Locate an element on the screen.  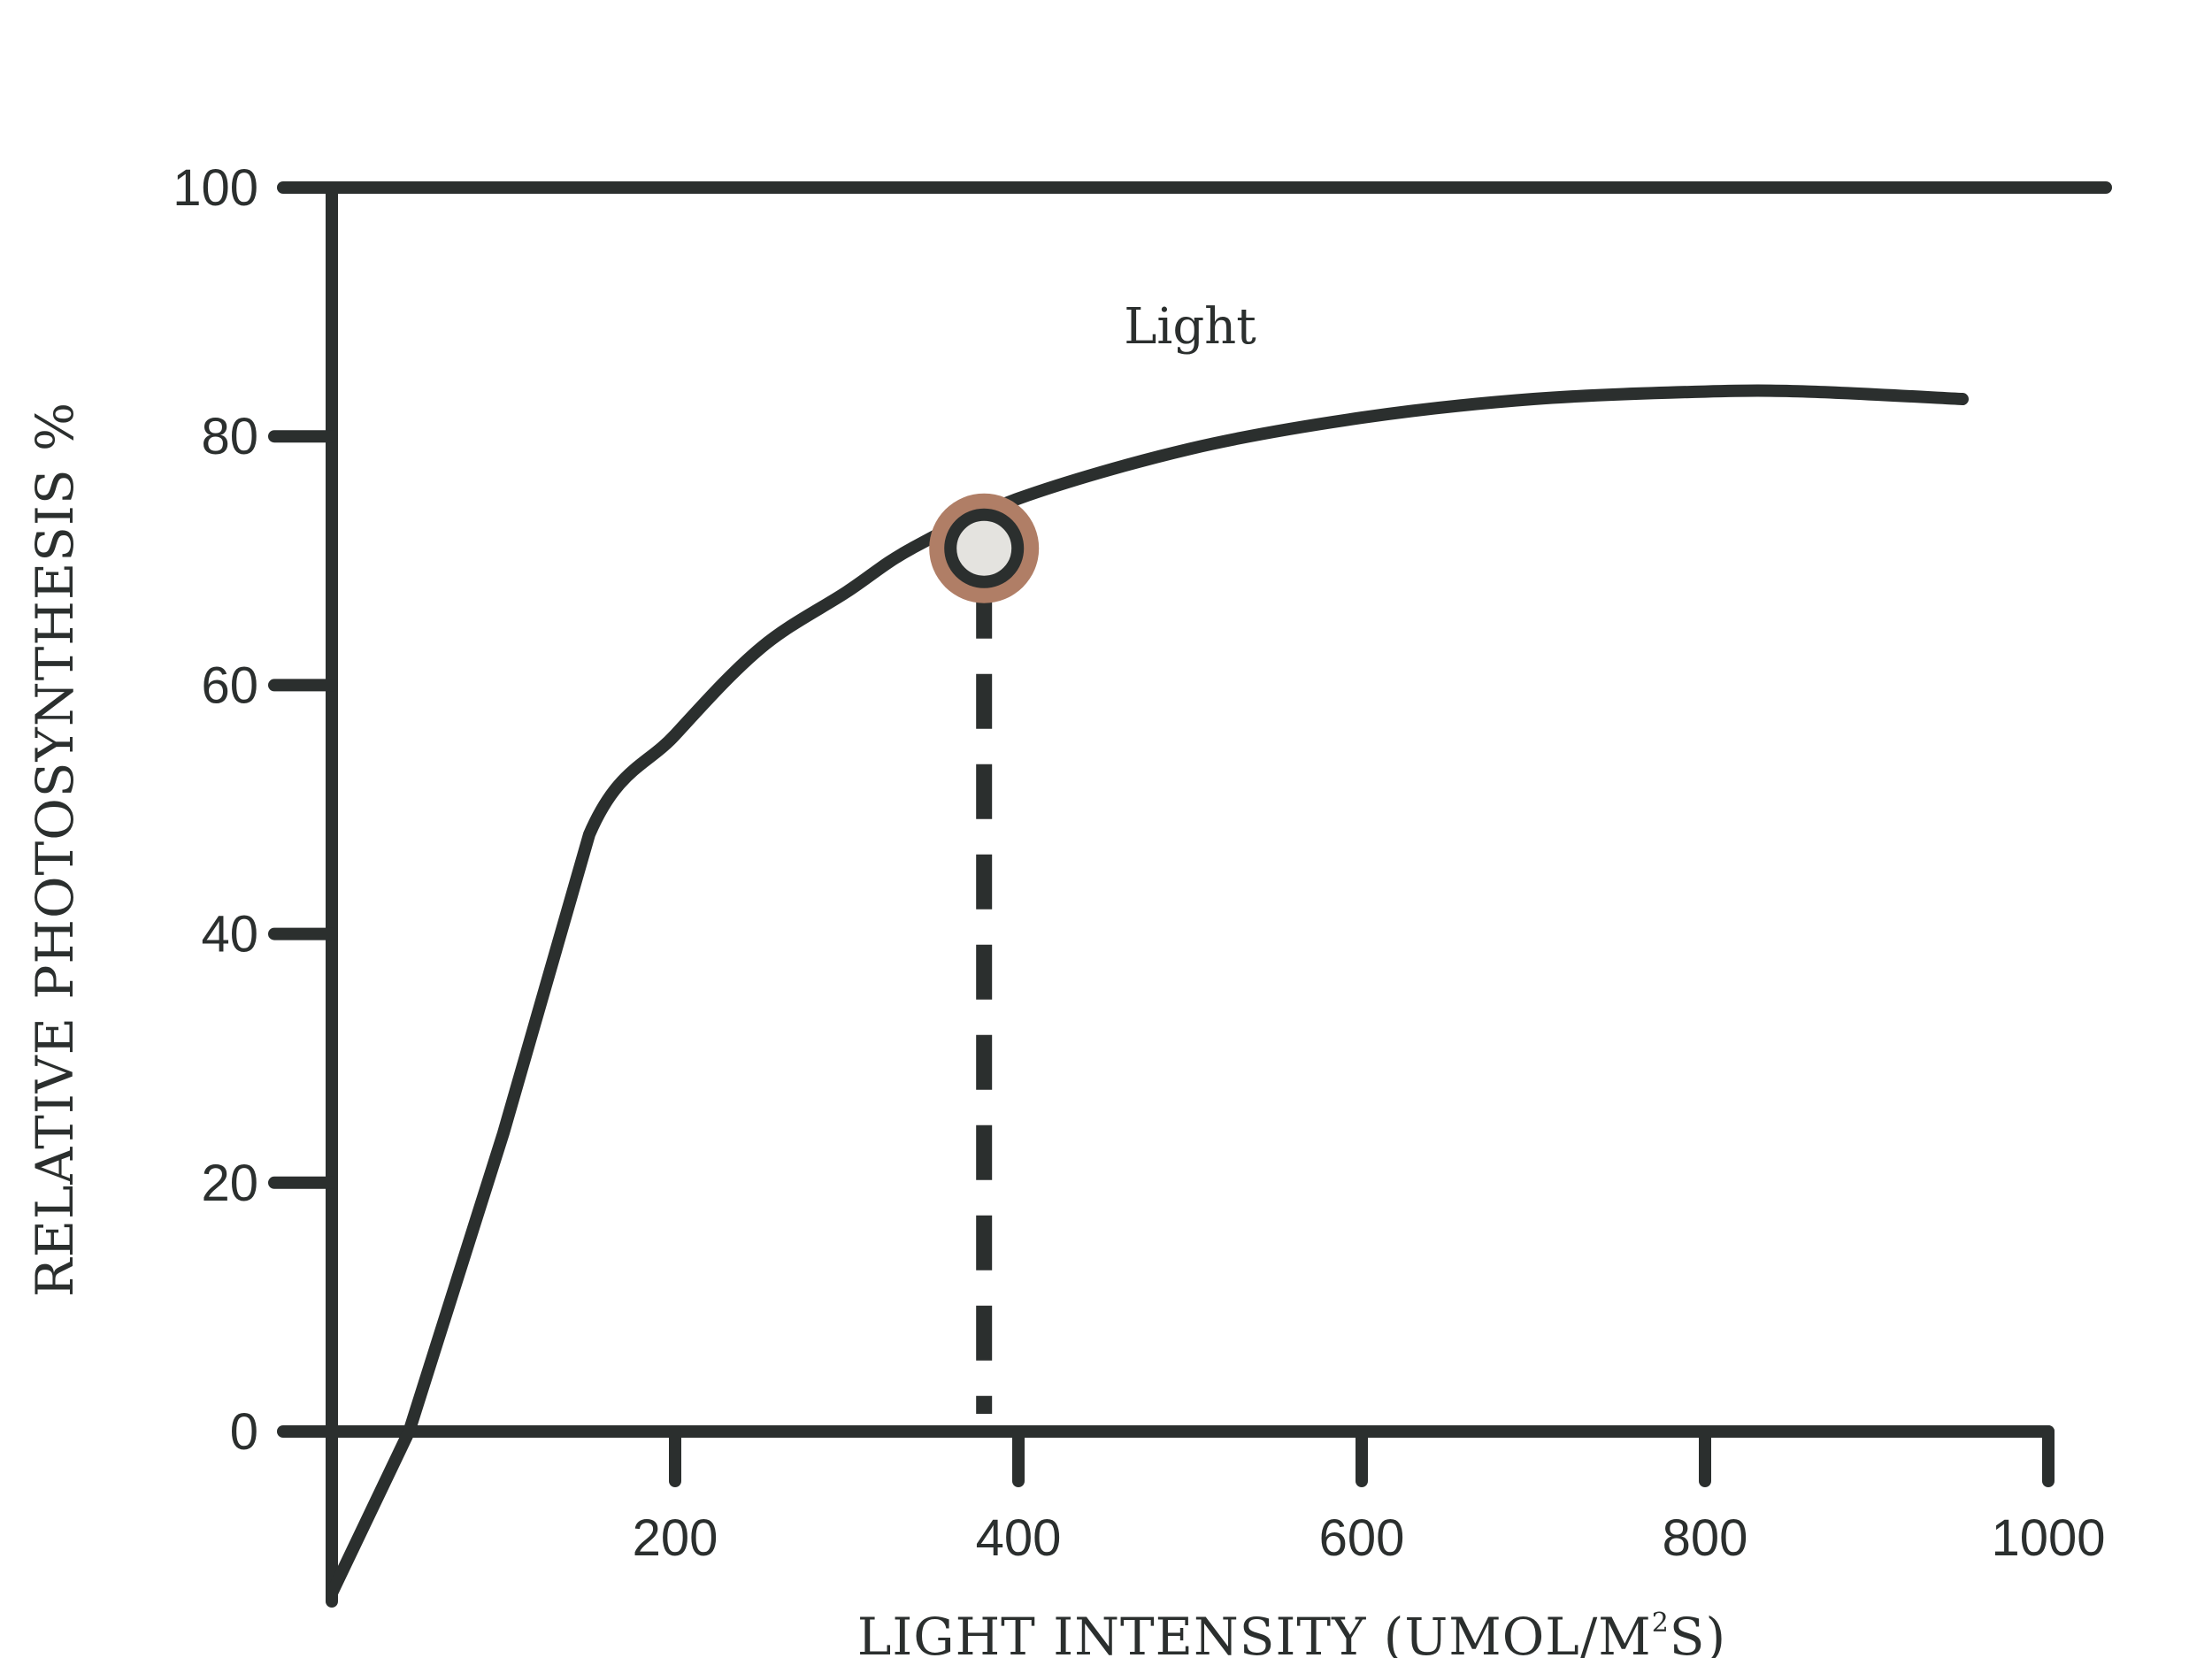
y-tick-label: 40 is located at coordinates (230, 934).